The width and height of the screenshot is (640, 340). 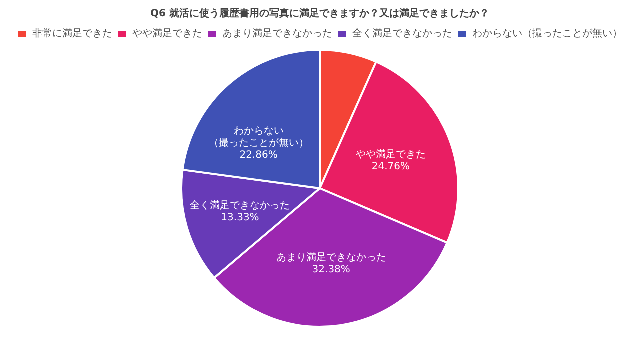 I want to click on legend-label: やや満足できた, so click(x=167, y=34).